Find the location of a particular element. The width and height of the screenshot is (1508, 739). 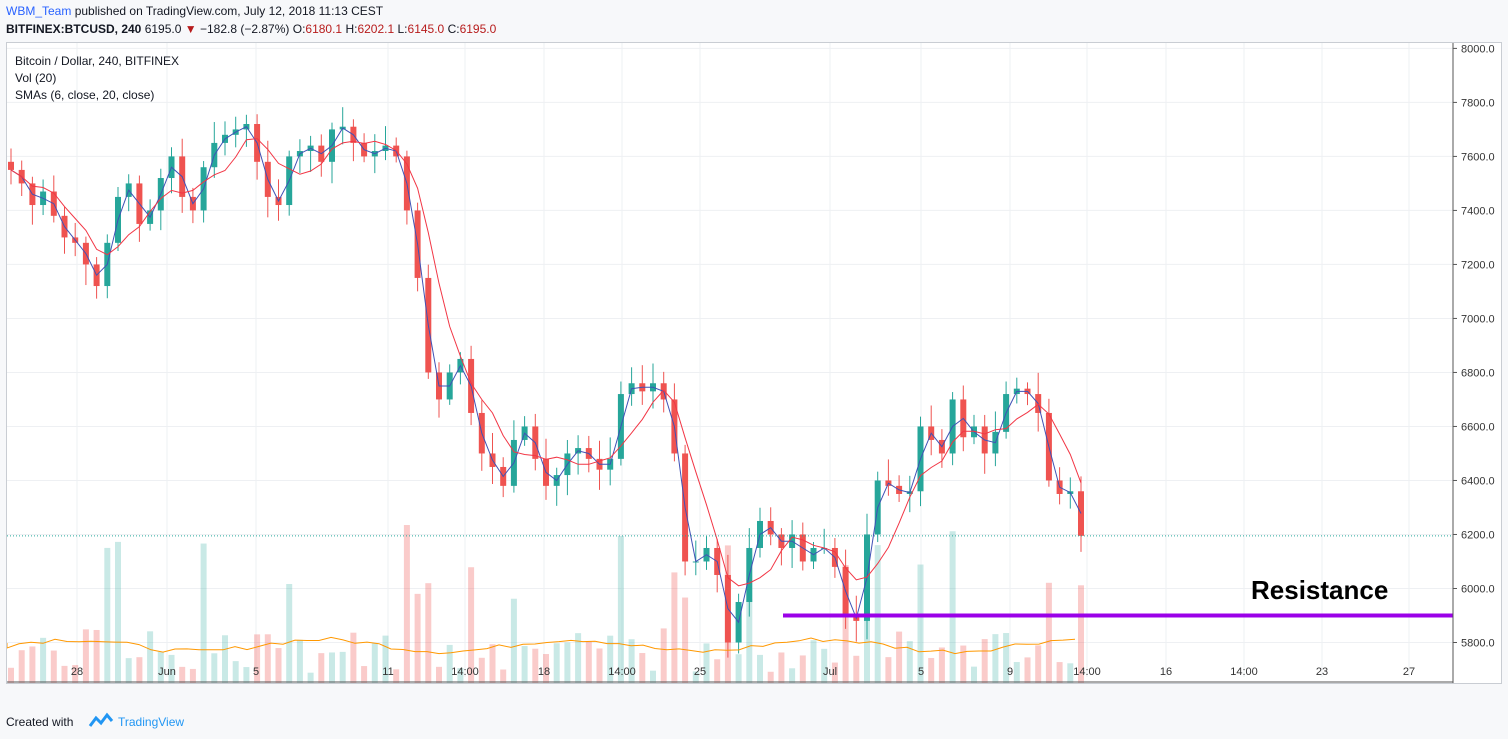

x-tick-label: 28 is located at coordinates (77, 672).